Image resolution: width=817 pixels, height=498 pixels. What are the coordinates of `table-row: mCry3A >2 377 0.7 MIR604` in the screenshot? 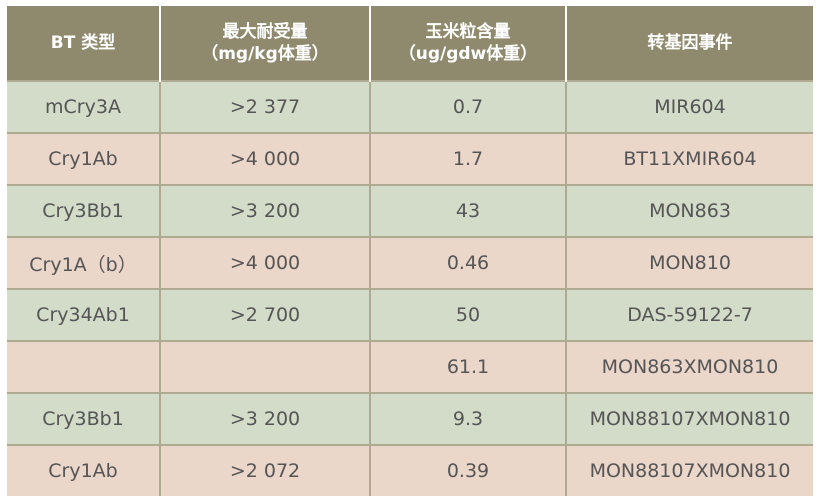 It's located at (410, 106).